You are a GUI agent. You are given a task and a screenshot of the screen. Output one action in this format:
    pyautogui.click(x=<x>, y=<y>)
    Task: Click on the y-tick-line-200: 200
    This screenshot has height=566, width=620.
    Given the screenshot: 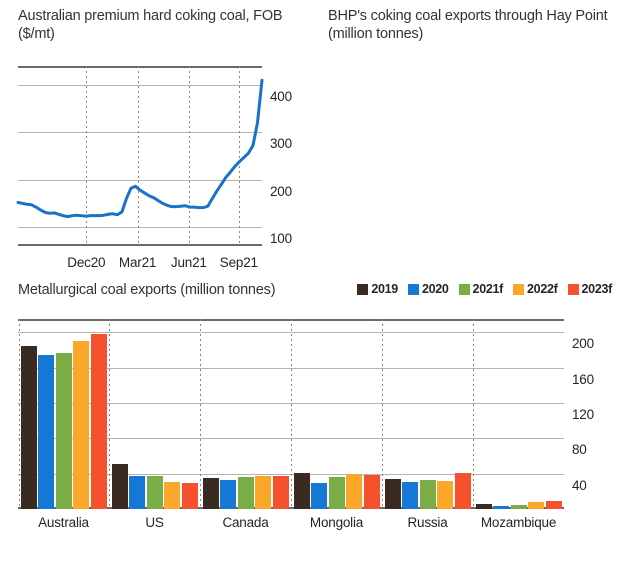 What is the action you would take?
    pyautogui.click(x=281, y=191)
    